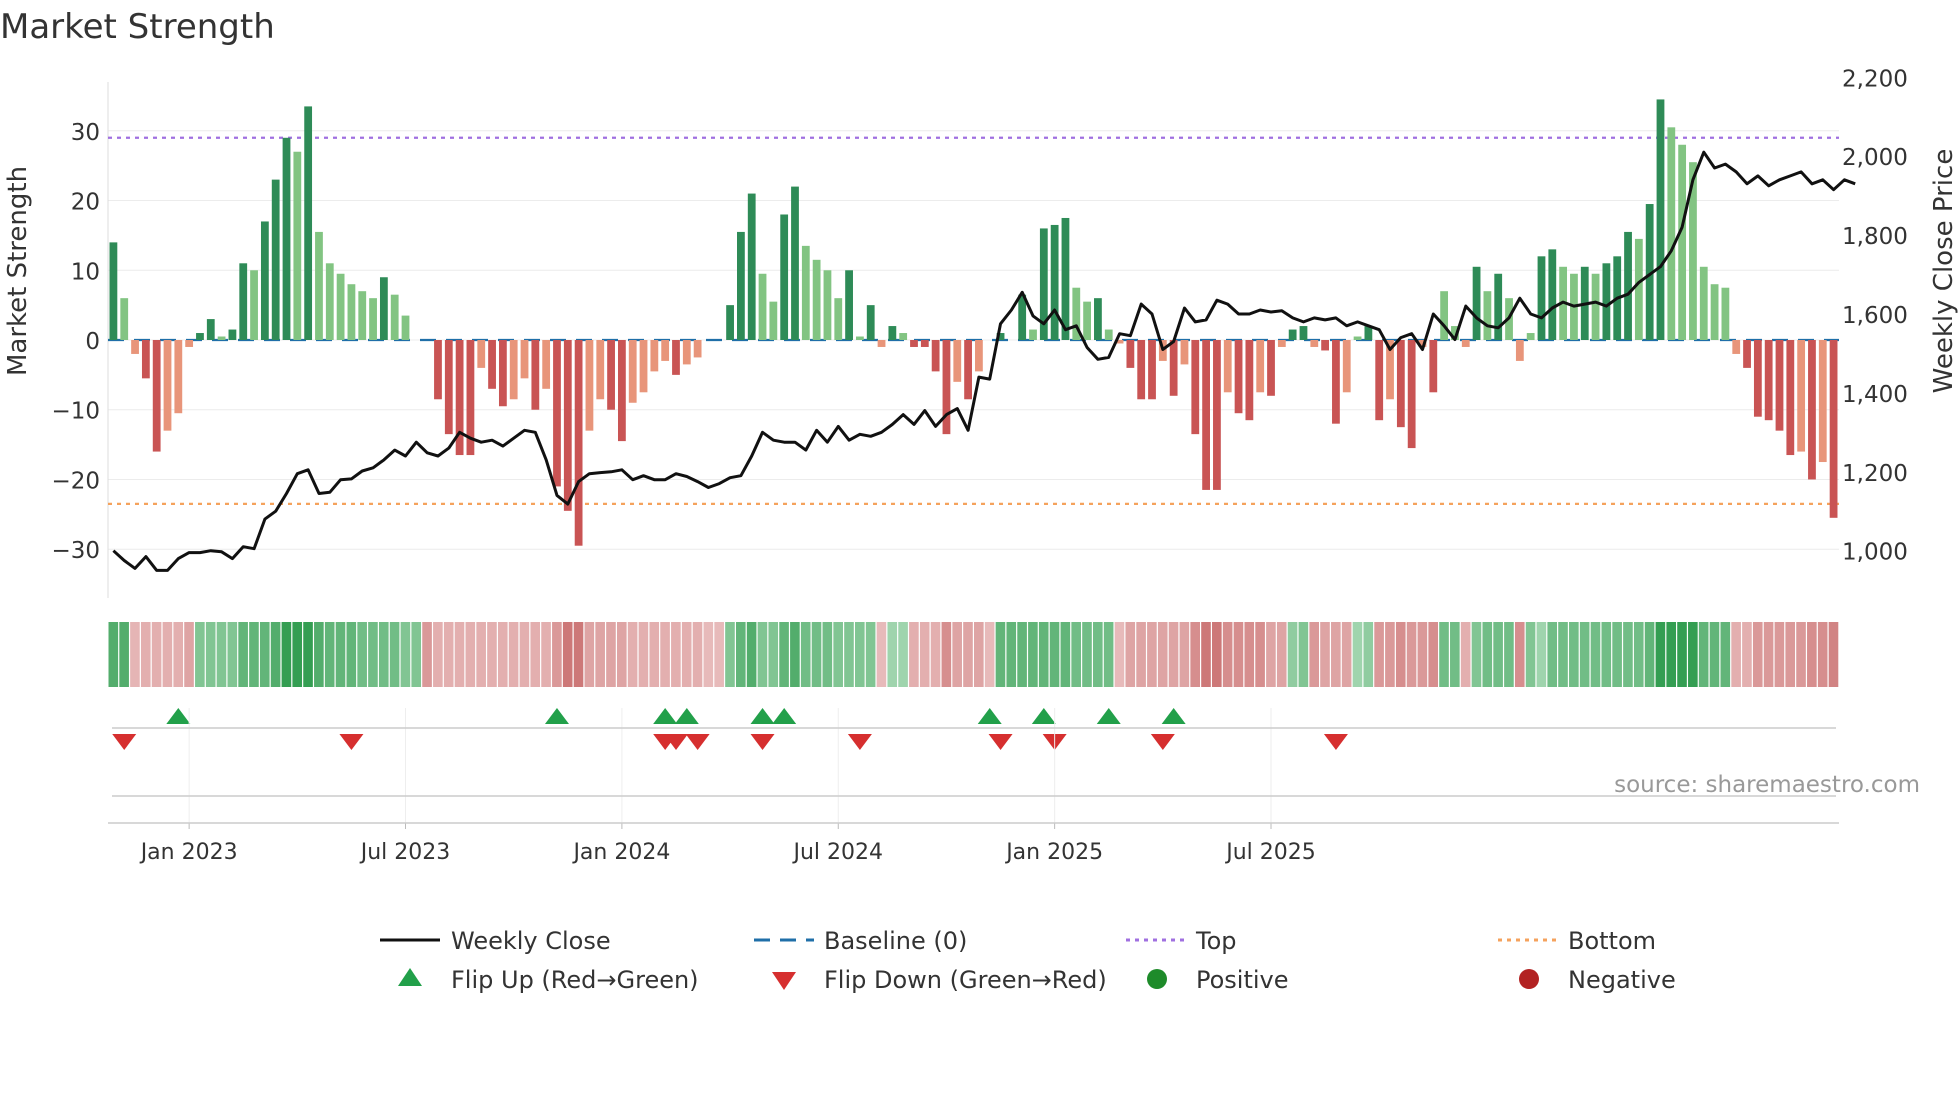  I want to click on right-tick-label: 2,200, so click(1875, 79).